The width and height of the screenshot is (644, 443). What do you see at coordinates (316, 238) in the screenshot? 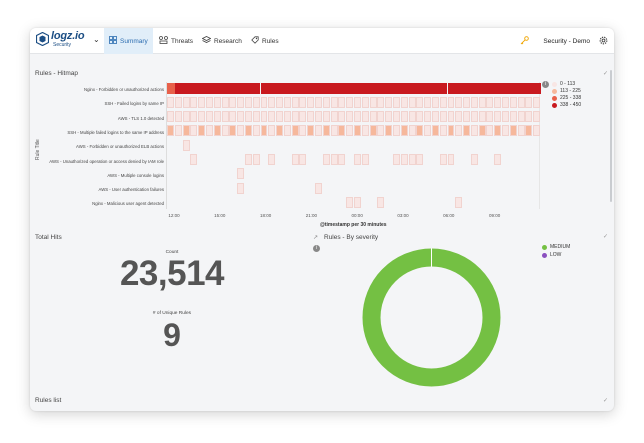
I see `expand-icon: ↗` at bounding box center [316, 238].